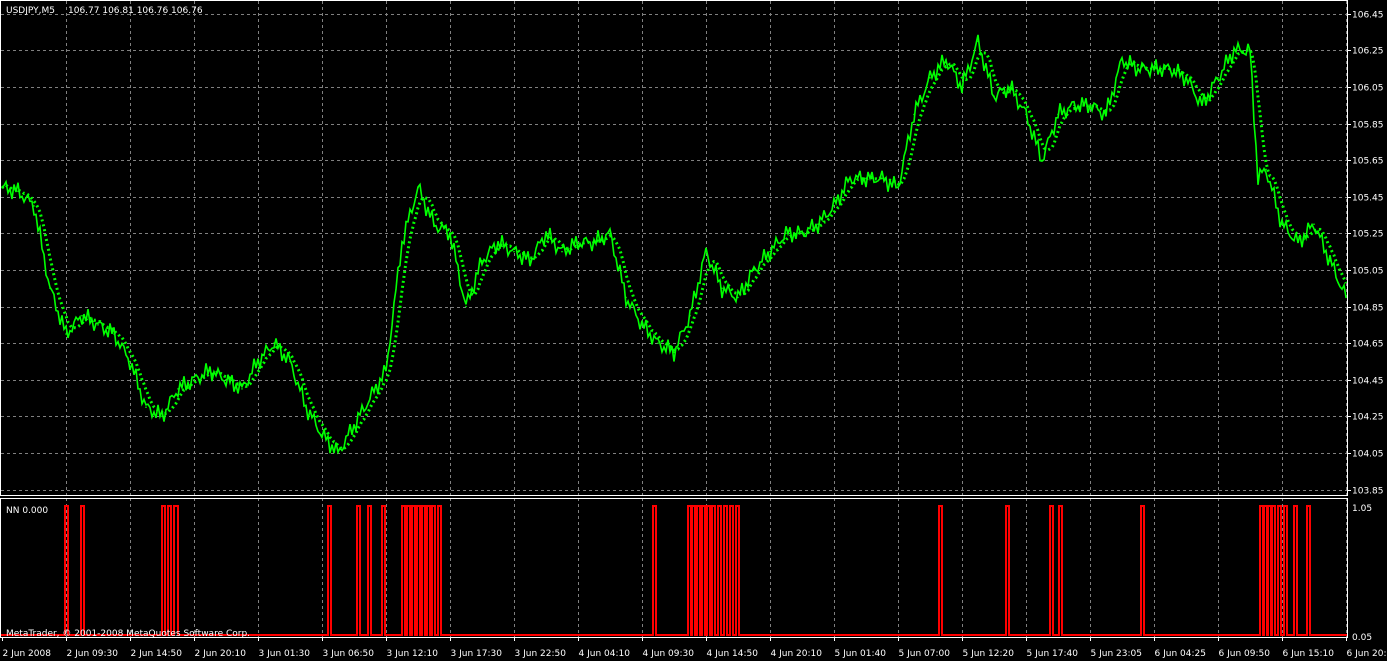  What do you see at coordinates (797, 654) in the screenshot?
I see `x-tick-label: 4 Jun 20:10` at bounding box center [797, 654].